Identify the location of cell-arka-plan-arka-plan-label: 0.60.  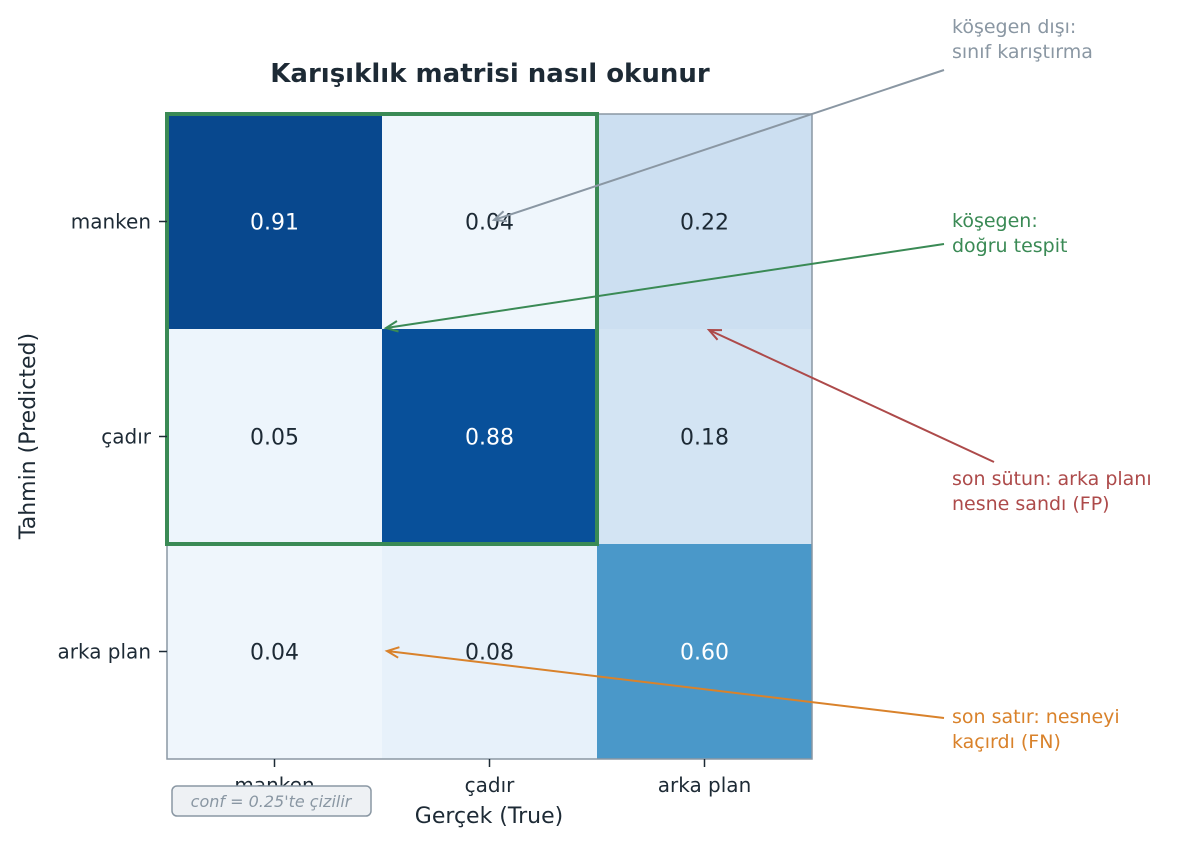
(704, 653).